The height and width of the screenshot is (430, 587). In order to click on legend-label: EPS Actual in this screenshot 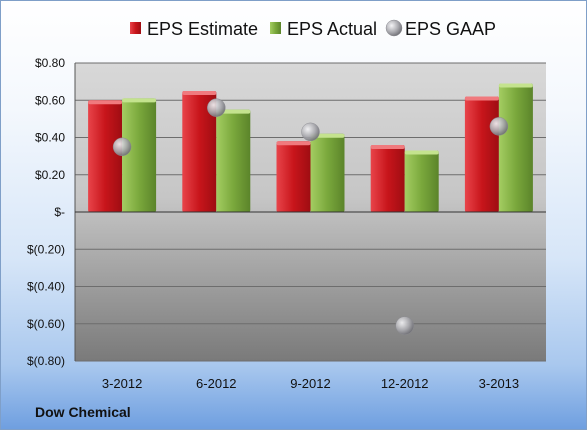, I will do `click(332, 29)`.